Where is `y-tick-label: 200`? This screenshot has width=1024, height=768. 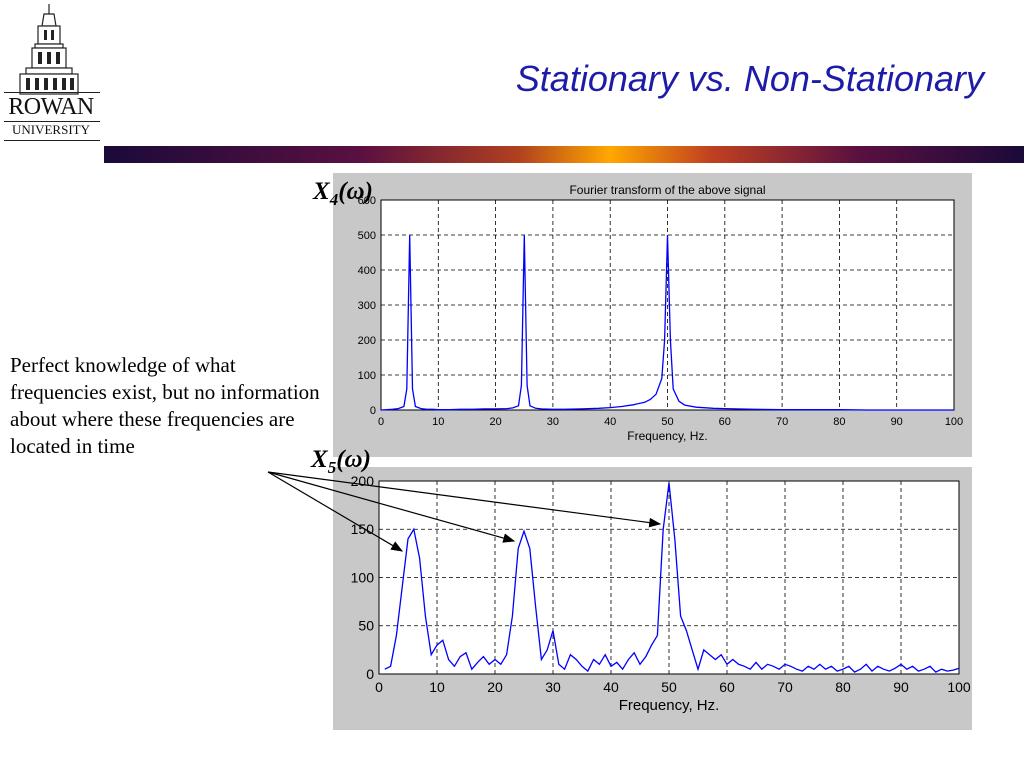 y-tick-label: 200 is located at coordinates (367, 341).